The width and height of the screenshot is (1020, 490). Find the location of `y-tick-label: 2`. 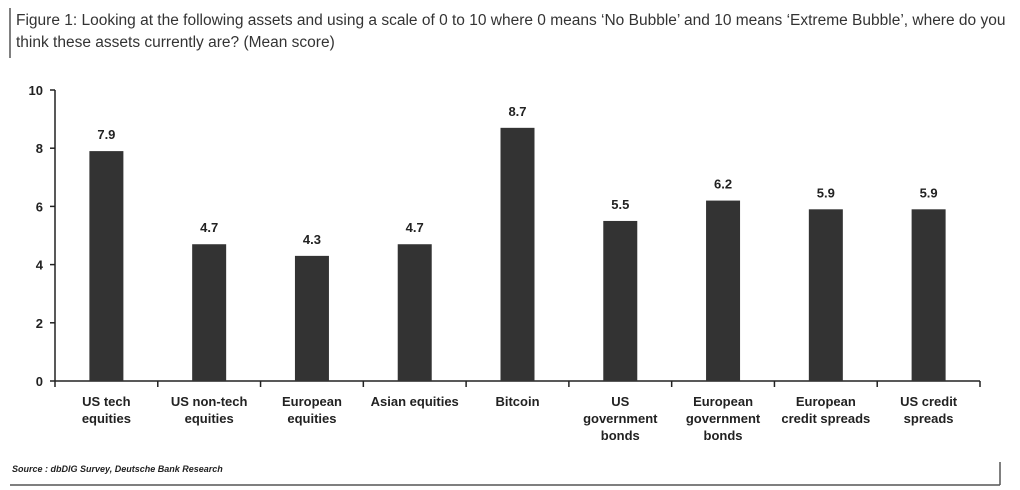

y-tick-label: 2 is located at coordinates (39, 323).